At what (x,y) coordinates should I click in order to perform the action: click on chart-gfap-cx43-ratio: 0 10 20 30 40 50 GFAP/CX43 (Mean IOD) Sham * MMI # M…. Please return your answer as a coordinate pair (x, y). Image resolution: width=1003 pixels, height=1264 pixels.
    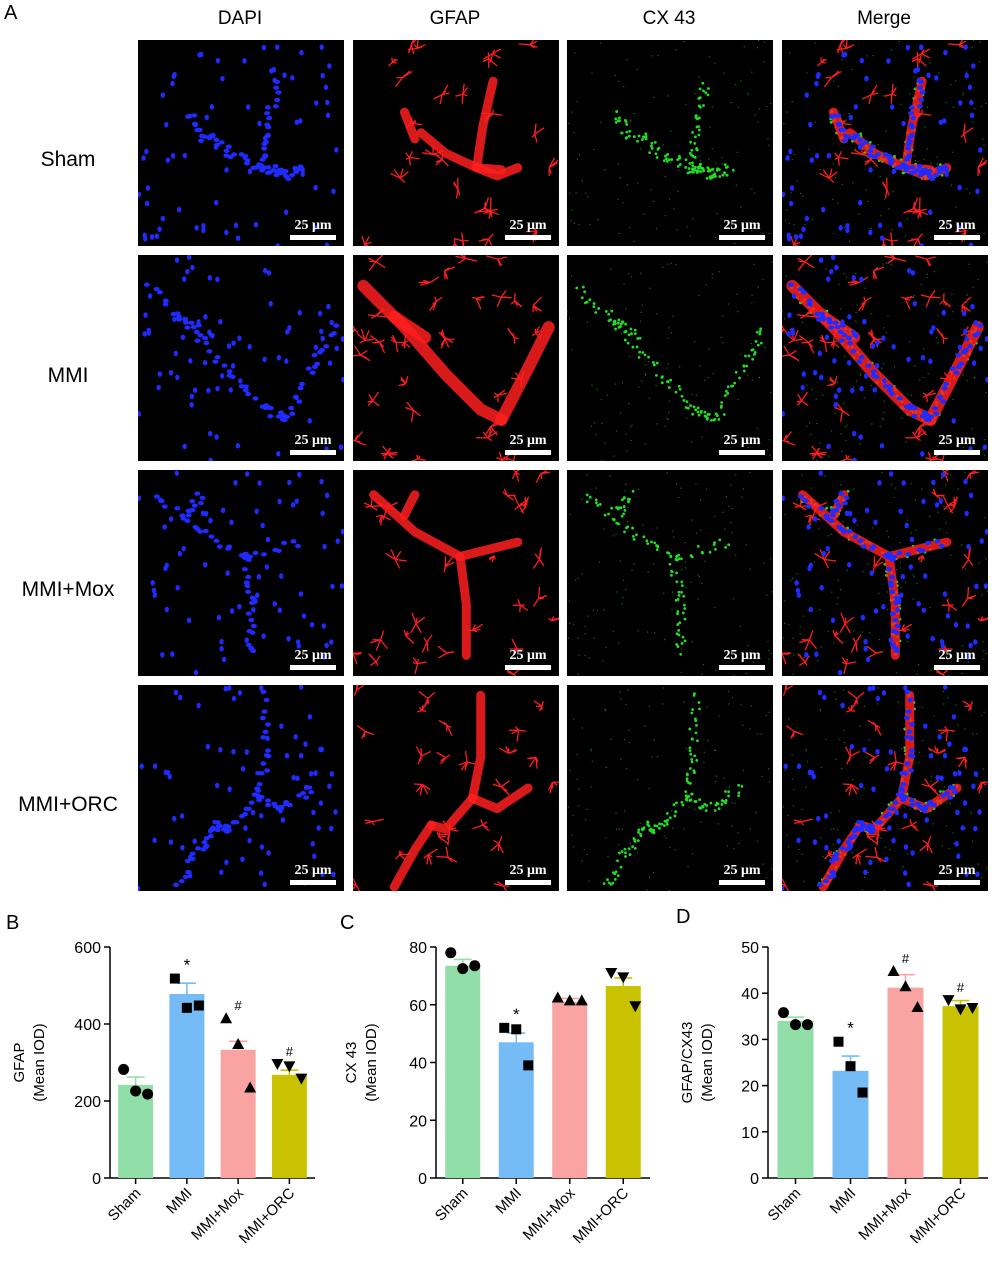
    Looking at the image, I should click on (833, 1094).